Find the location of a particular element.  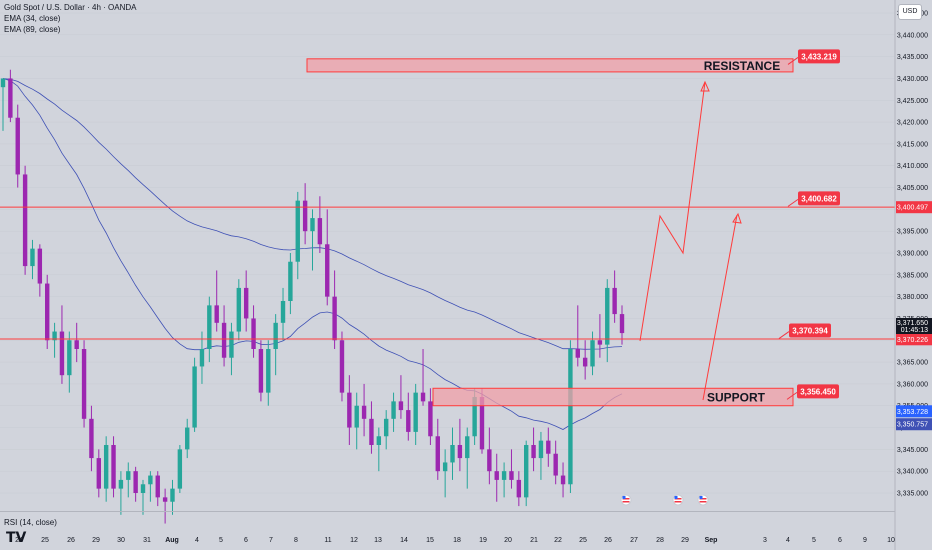

economic-events is located at coordinates (664, 500).